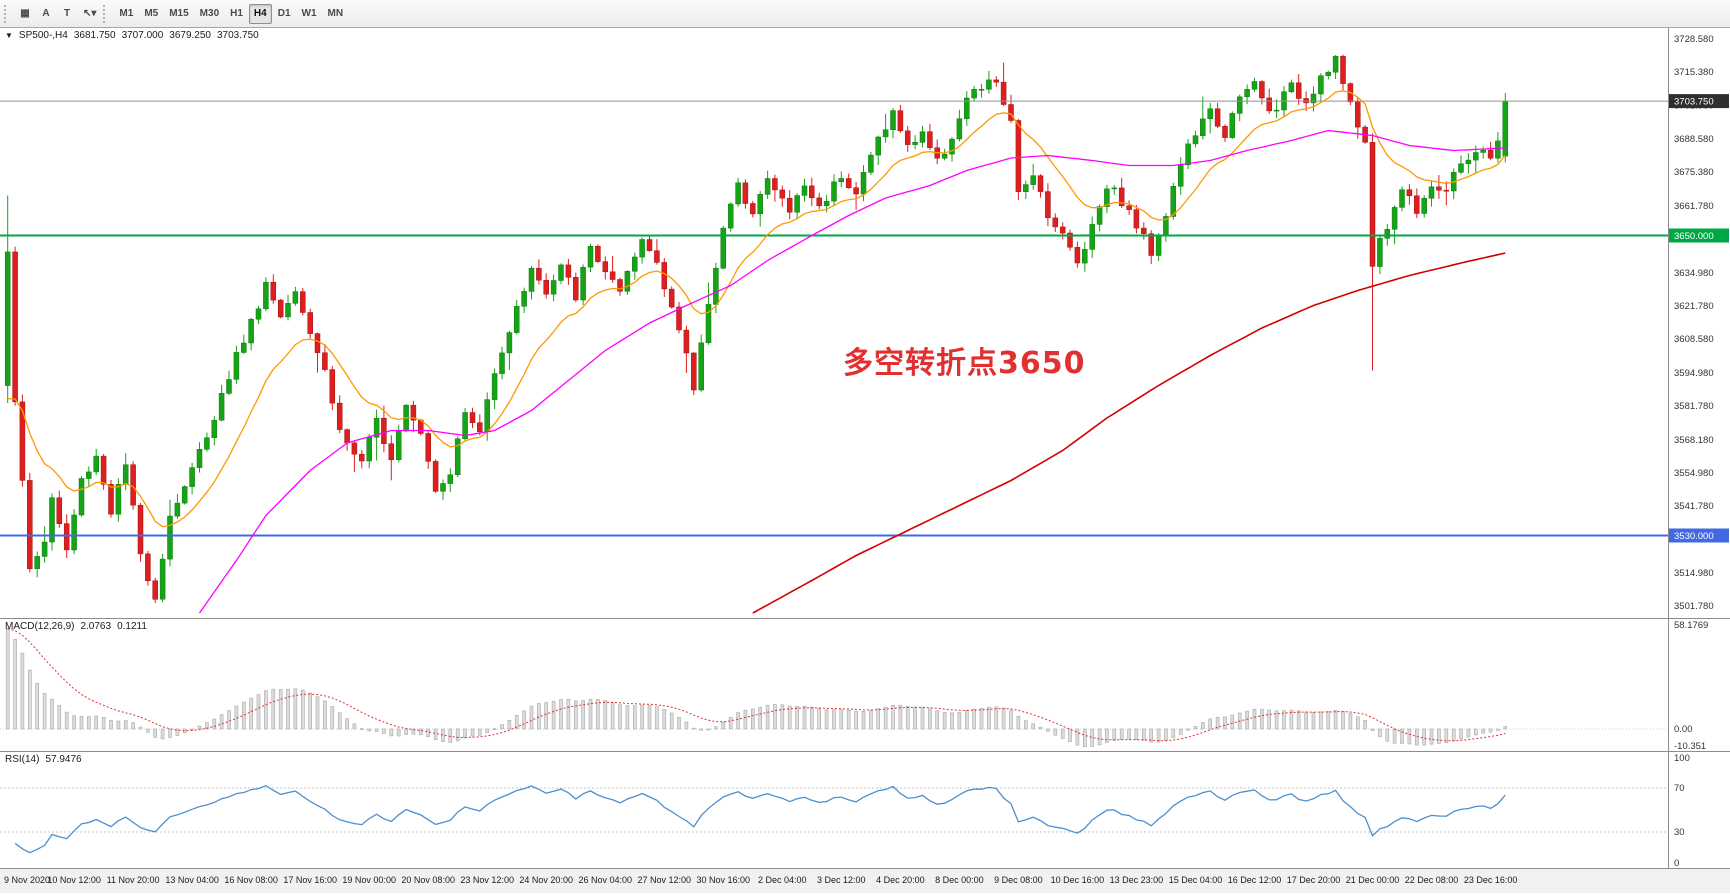 Image resolution: width=1730 pixels, height=895 pixels. I want to click on timeframe-button-m30: M30, so click(209, 13).